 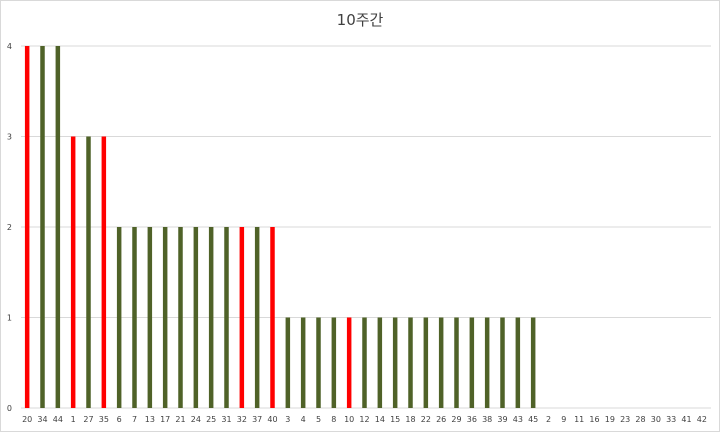 I want to click on x-tick-label: 25, so click(x=211, y=419).